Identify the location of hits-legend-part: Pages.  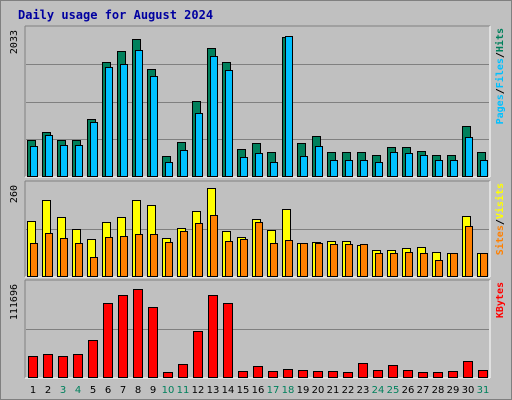
(500, 109).